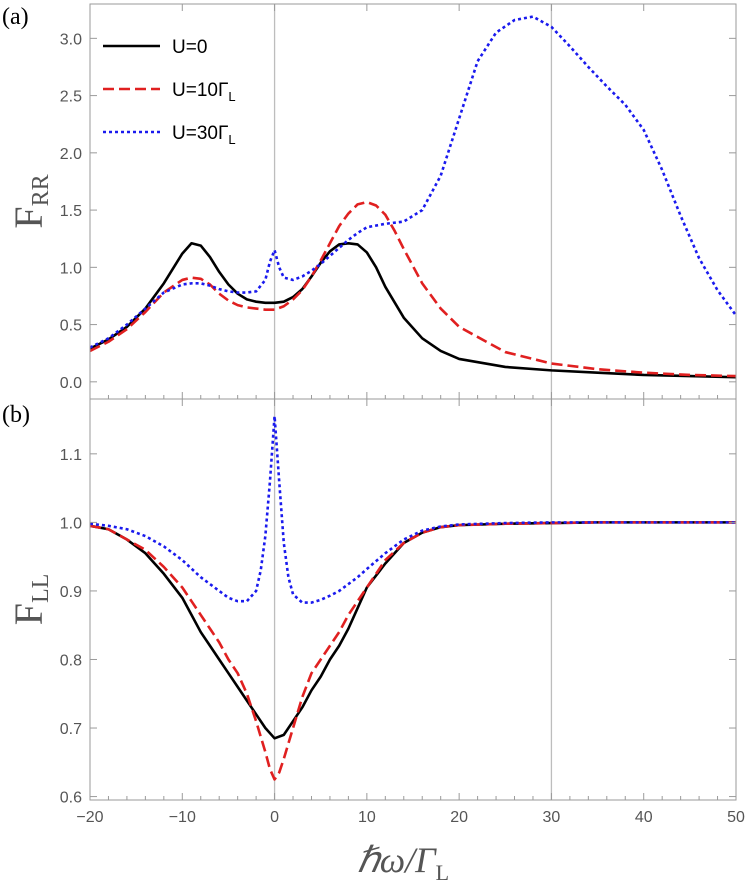 Image resolution: width=747 pixels, height=887 pixels. I want to click on x-tick-label: 10, so click(367, 817).